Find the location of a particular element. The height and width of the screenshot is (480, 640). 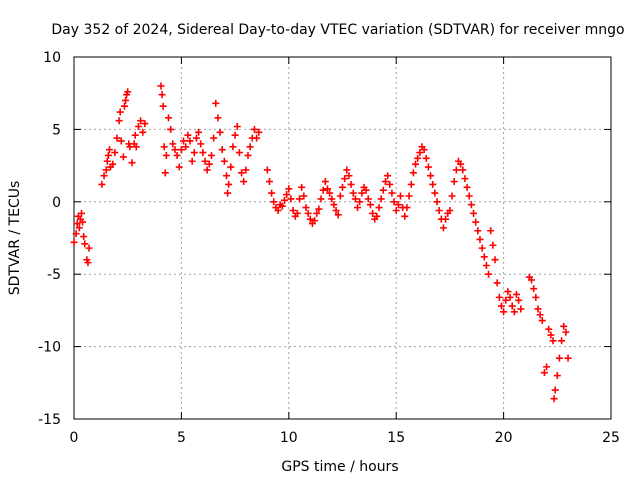

x-tick-label: 0 is located at coordinates (74, 438).